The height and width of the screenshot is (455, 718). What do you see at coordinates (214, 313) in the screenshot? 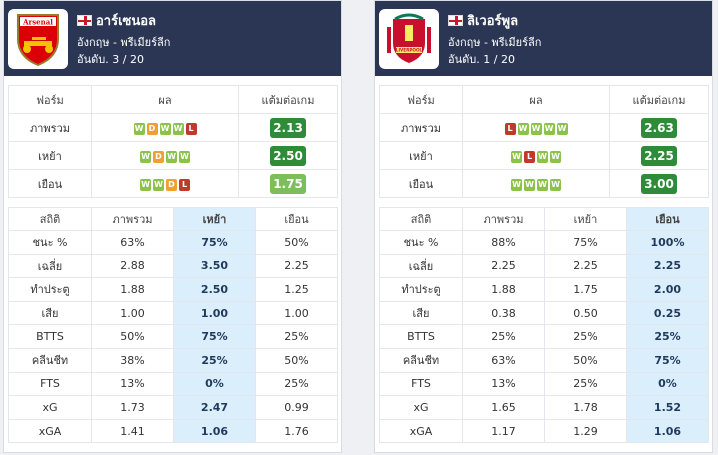
I see `stat-home: 1.00` at bounding box center [214, 313].